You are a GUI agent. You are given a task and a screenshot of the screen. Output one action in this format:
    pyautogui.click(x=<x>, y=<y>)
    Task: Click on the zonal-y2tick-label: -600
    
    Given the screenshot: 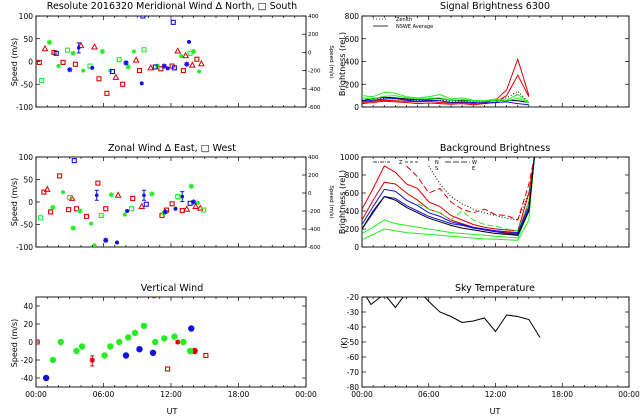 What is the action you would take?
    pyautogui.click(x=314, y=248)
    